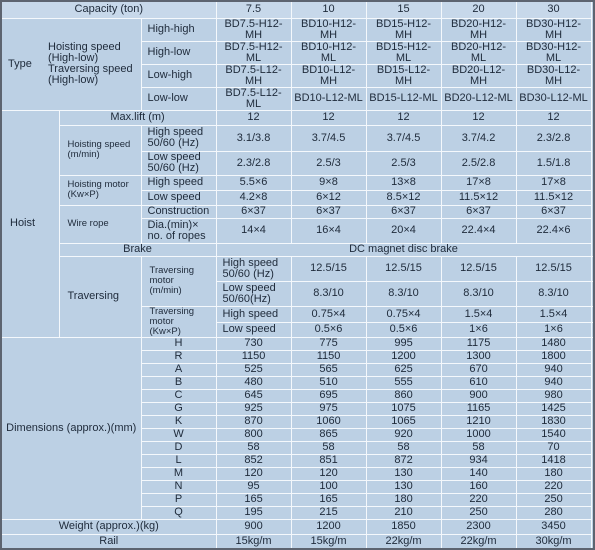 This screenshot has width=595, height=550. What do you see at coordinates (478, 408) in the screenshot?
I see `value-cell: 1165` at bounding box center [478, 408].